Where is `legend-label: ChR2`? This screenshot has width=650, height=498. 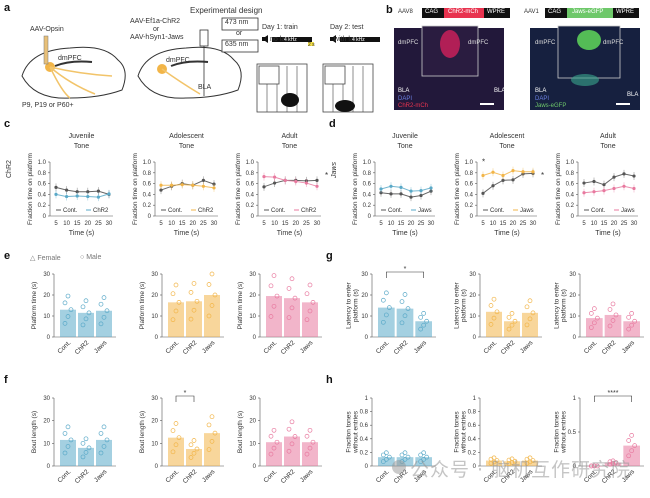
legend-label: ChR2 is located at coordinates (206, 211).